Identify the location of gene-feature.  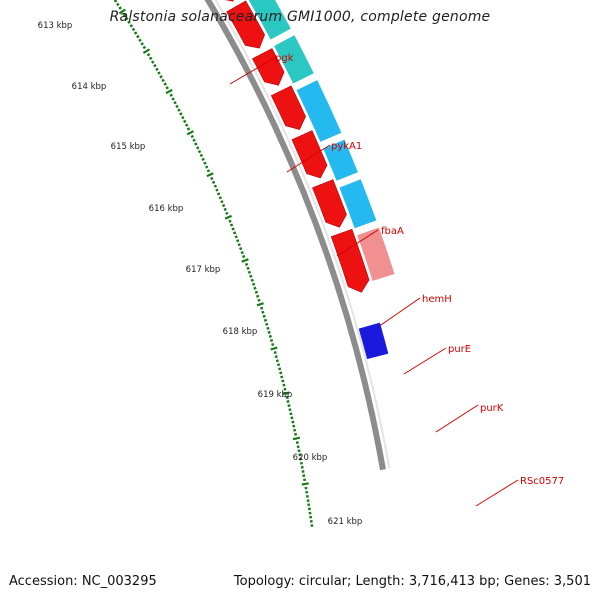
(357, 203).